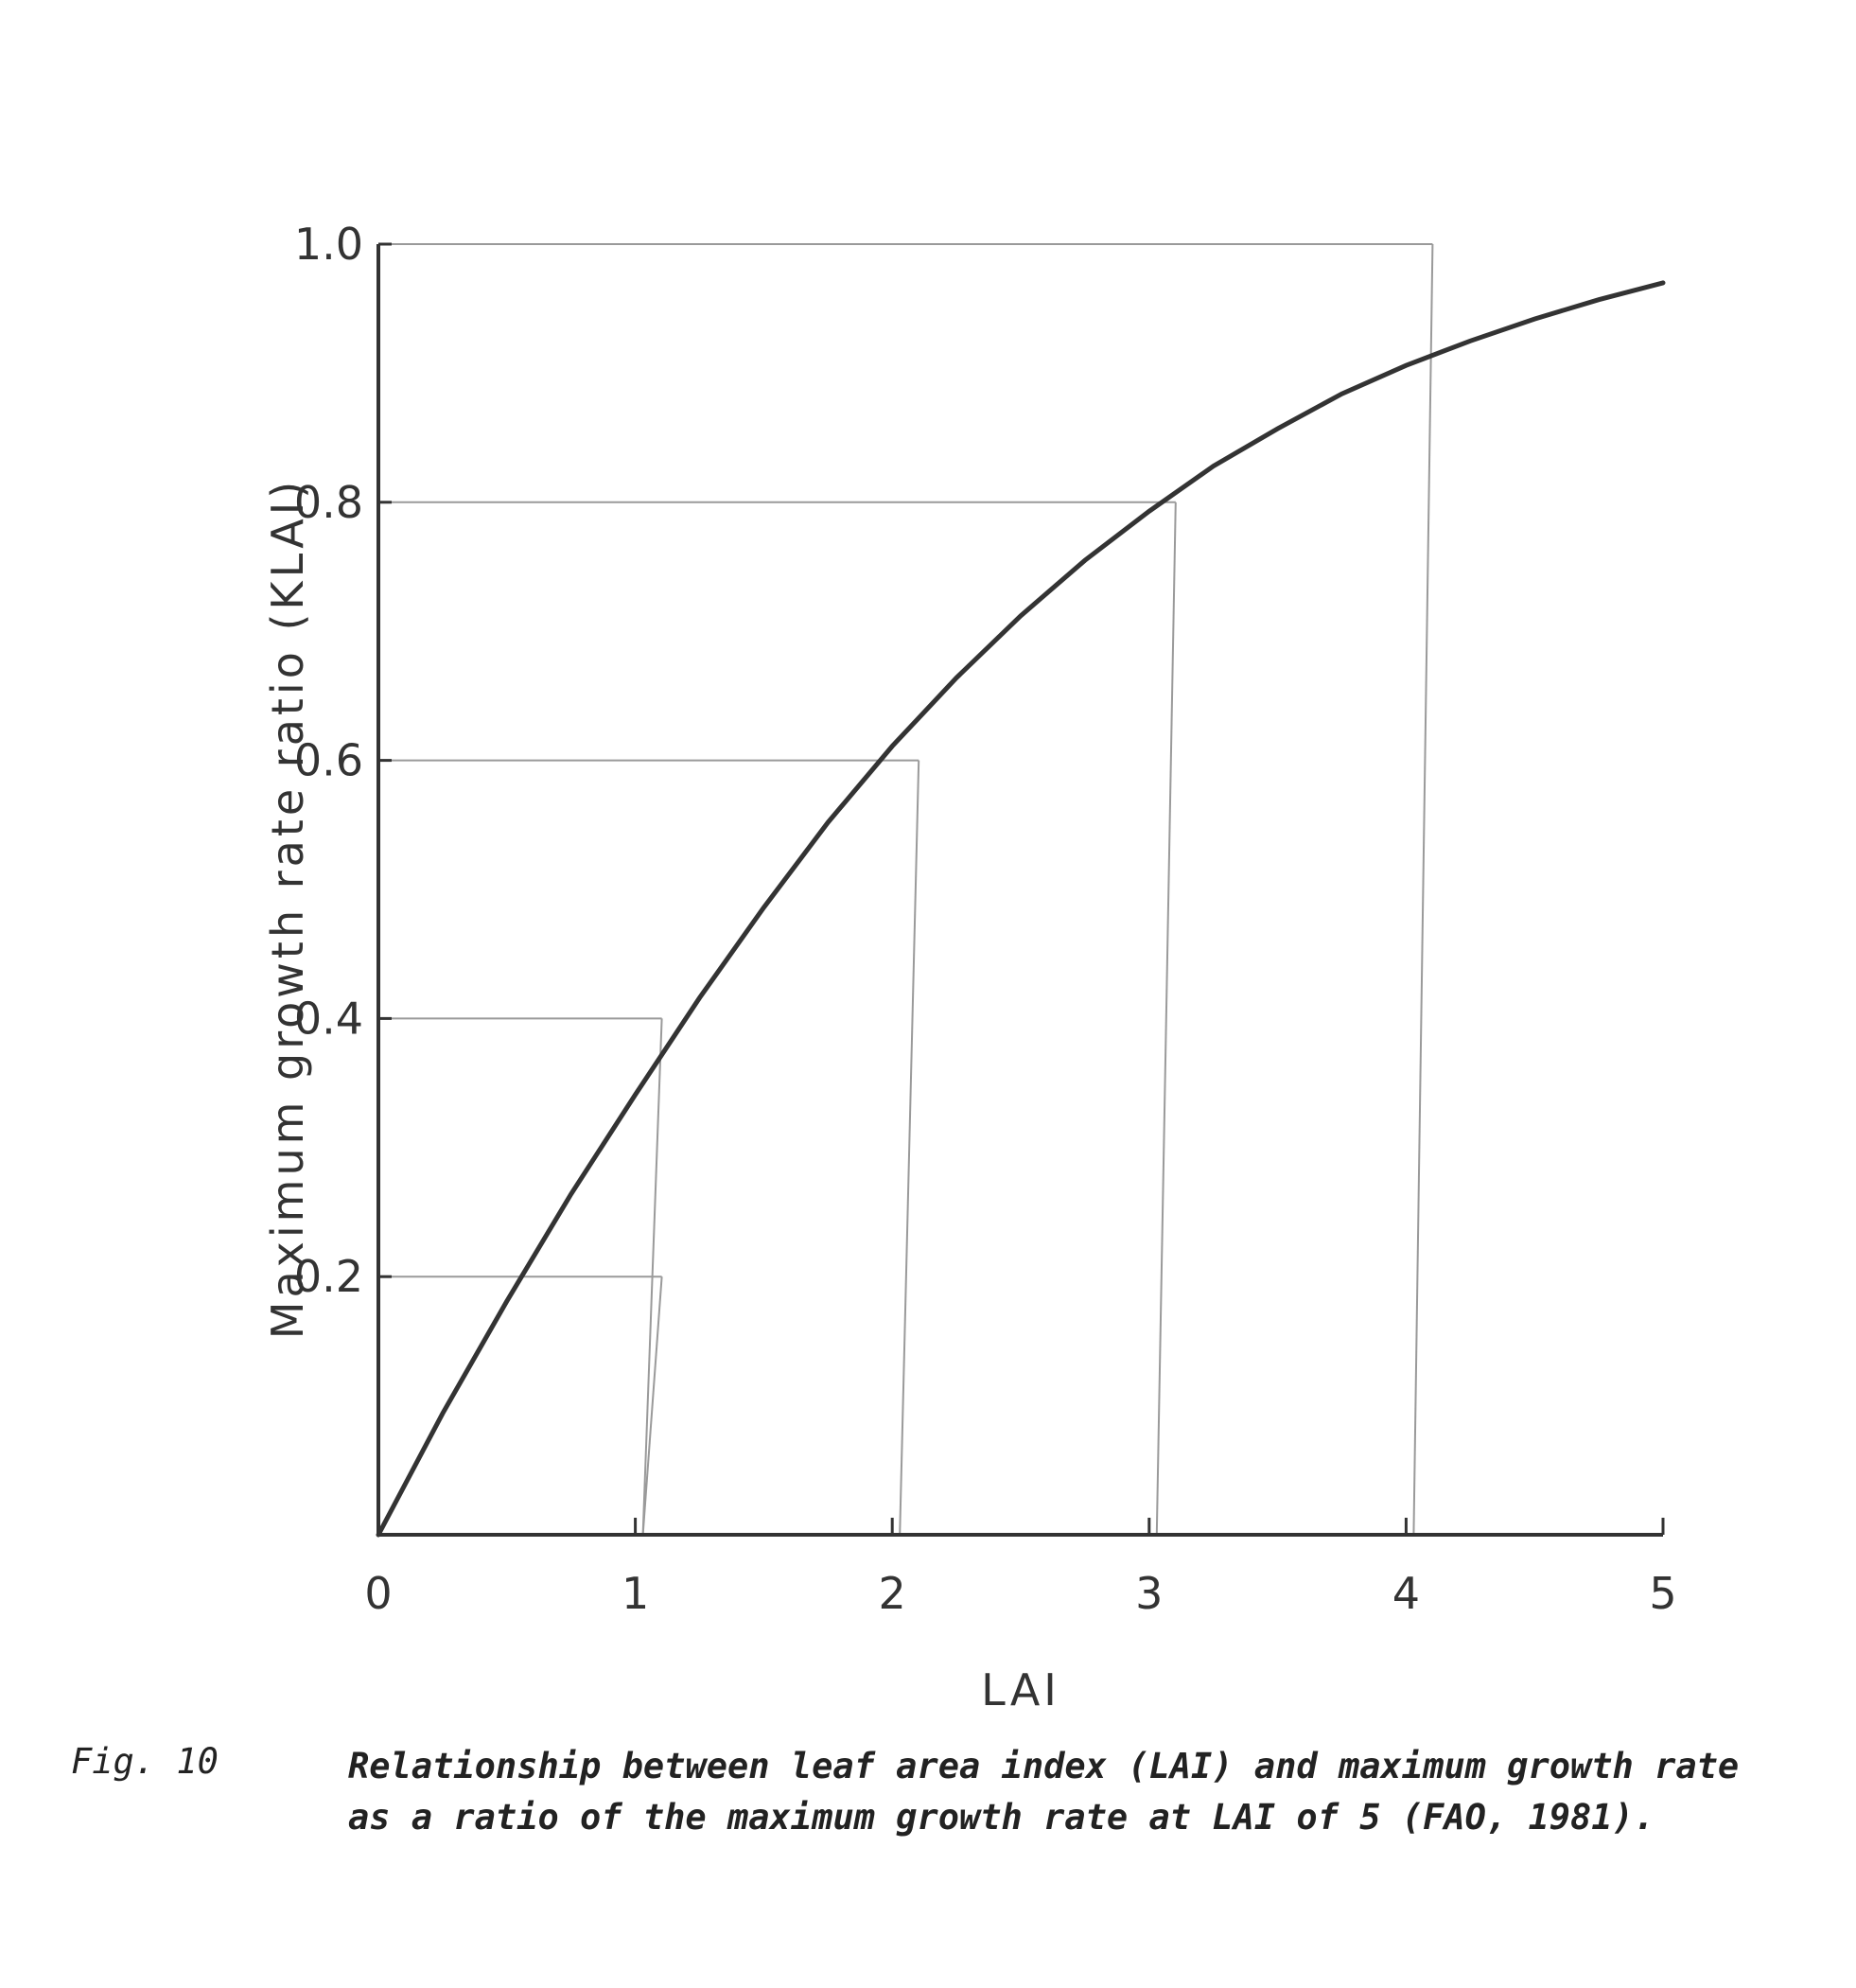 The image size is (1856, 1988). I want to click on x-tick-label: 2, so click(893, 1593).